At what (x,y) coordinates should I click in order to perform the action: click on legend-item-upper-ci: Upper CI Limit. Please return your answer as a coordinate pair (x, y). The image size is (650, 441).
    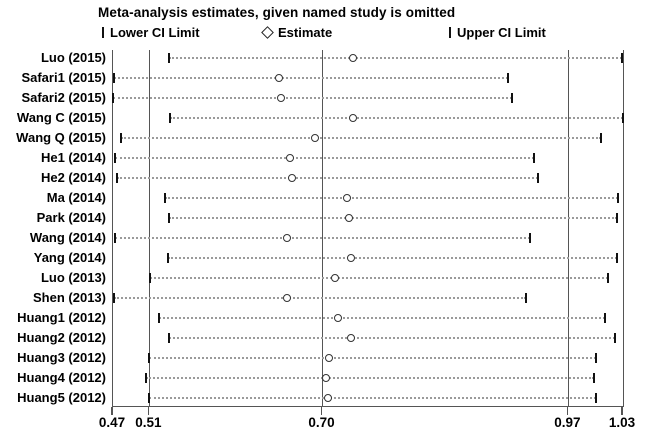
    Looking at the image, I should click on (497, 32).